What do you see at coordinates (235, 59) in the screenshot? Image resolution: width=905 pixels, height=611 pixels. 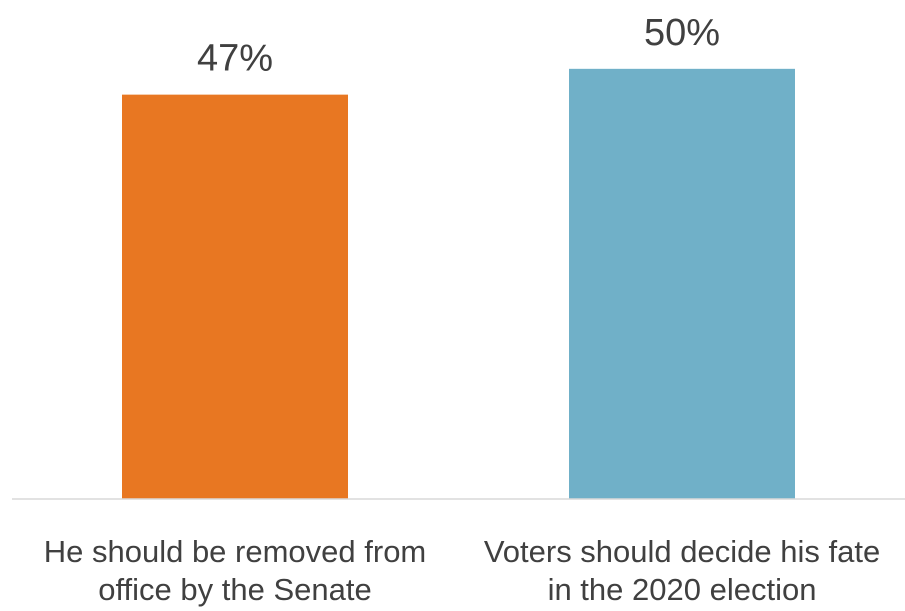 I see `data-label-1: 47%` at bounding box center [235, 59].